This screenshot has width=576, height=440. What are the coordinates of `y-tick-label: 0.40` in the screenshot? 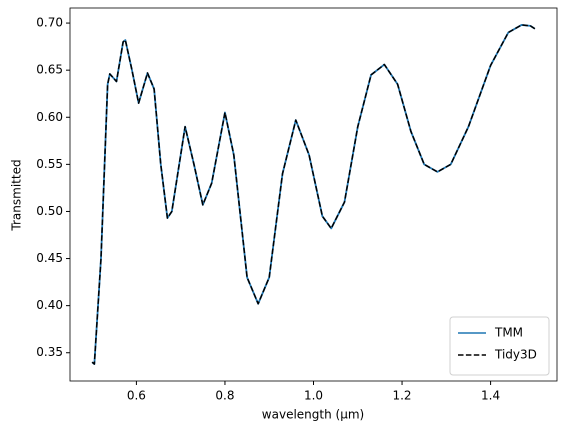 It's located at (49, 305).